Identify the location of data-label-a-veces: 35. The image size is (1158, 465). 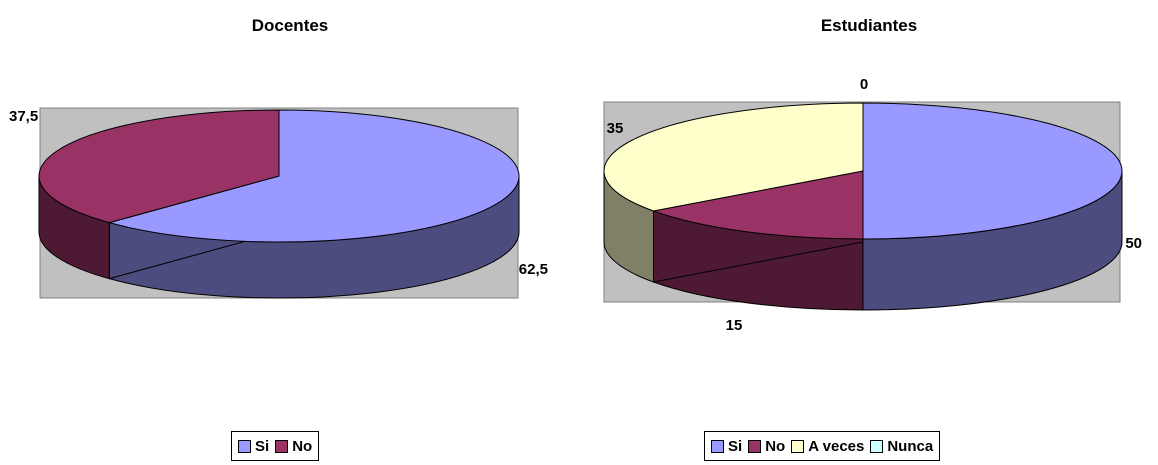
(615, 128).